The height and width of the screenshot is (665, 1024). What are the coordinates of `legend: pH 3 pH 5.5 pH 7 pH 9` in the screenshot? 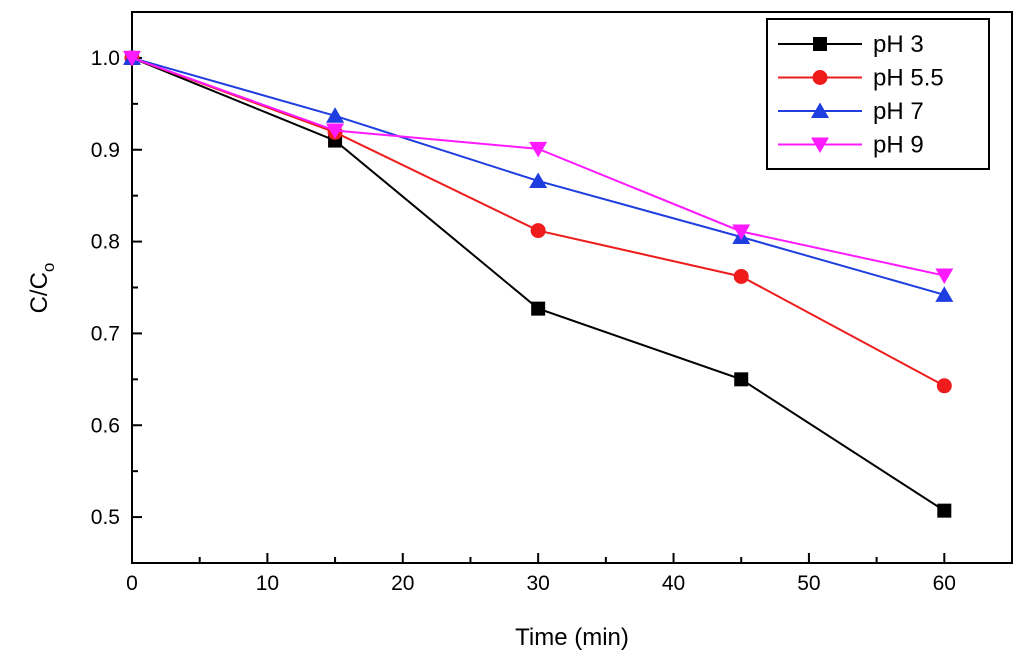 It's located at (878, 94).